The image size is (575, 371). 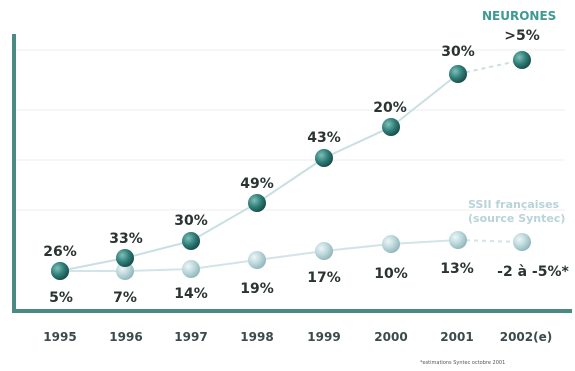 I want to click on ssii-value-label: 17%, so click(x=324, y=278).